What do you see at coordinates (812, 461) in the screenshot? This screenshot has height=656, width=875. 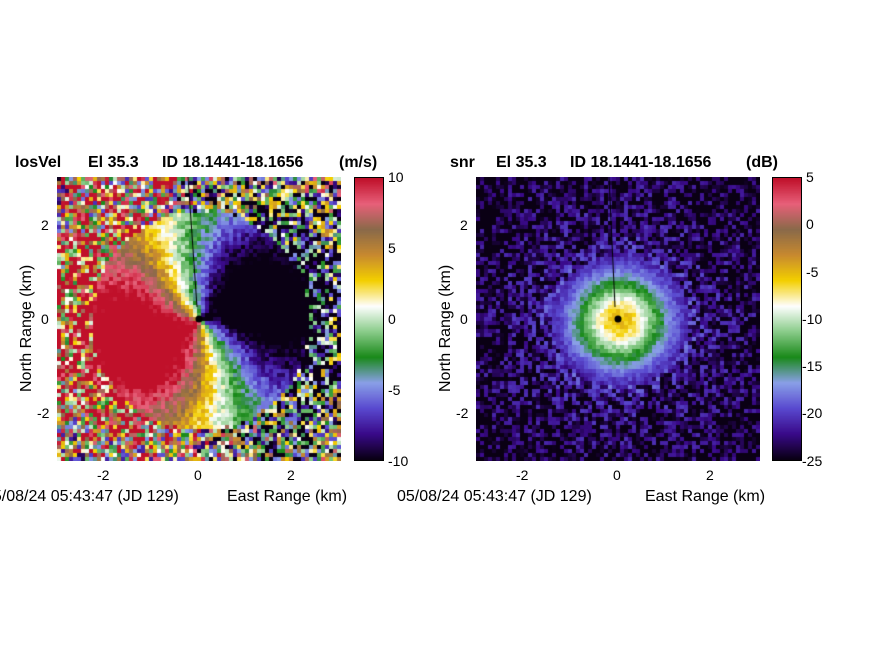 I see `snr-cbtick: -25` at bounding box center [812, 461].